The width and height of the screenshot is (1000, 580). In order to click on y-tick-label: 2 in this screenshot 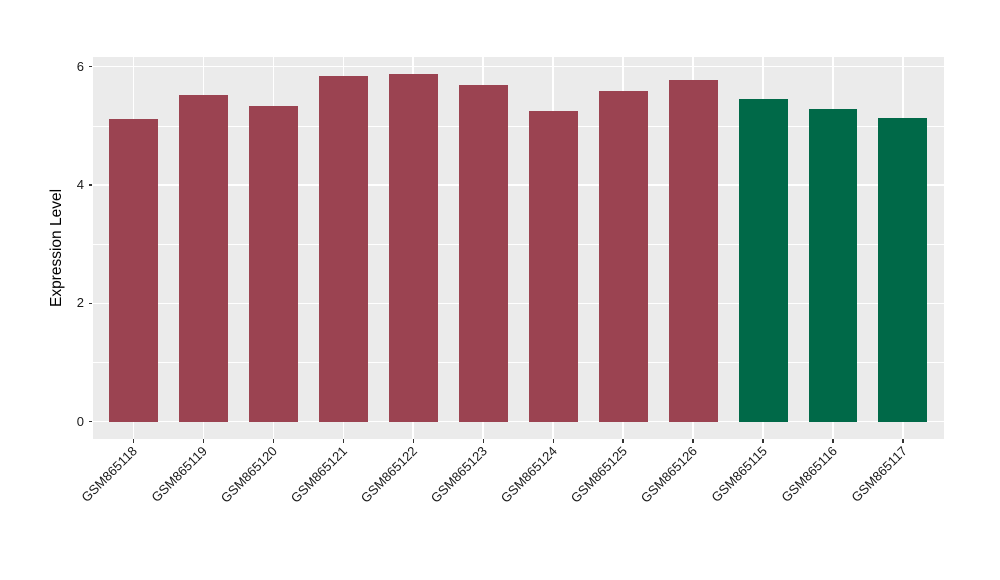, I will do `click(80, 303)`.